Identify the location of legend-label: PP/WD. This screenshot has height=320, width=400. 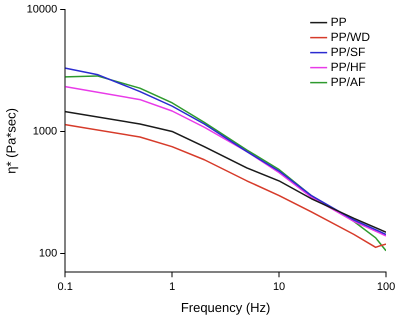
(350, 37).